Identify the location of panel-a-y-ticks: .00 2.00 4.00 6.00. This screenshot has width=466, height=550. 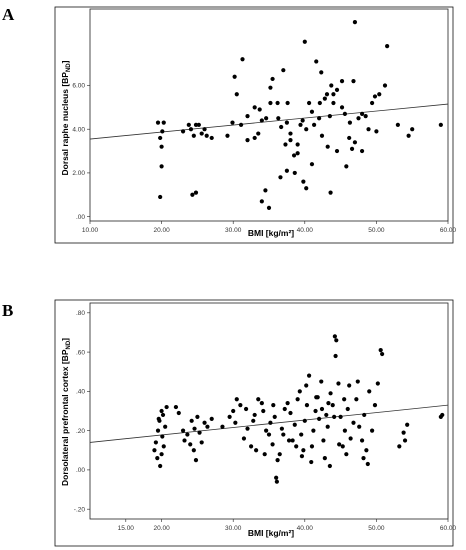
(81, 152).